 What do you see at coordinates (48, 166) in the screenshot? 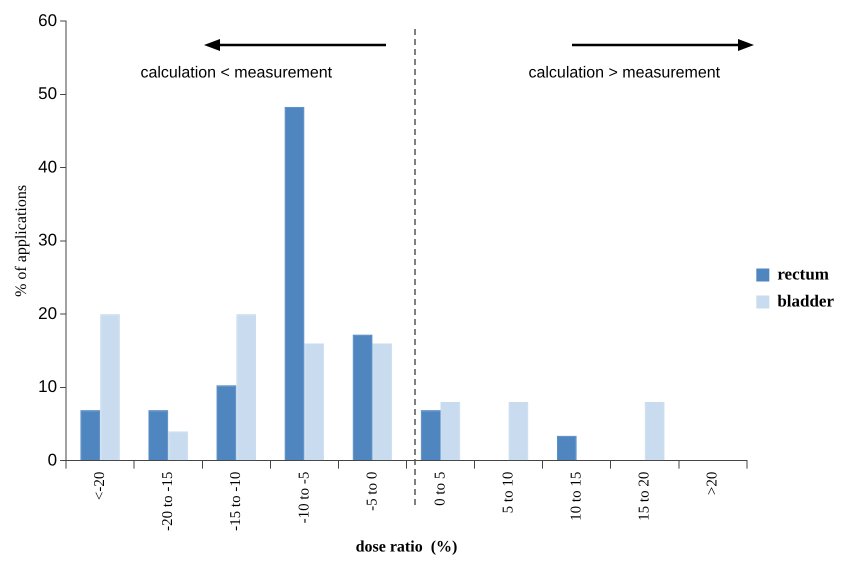
I see `y-tick-label: 40` at bounding box center [48, 166].